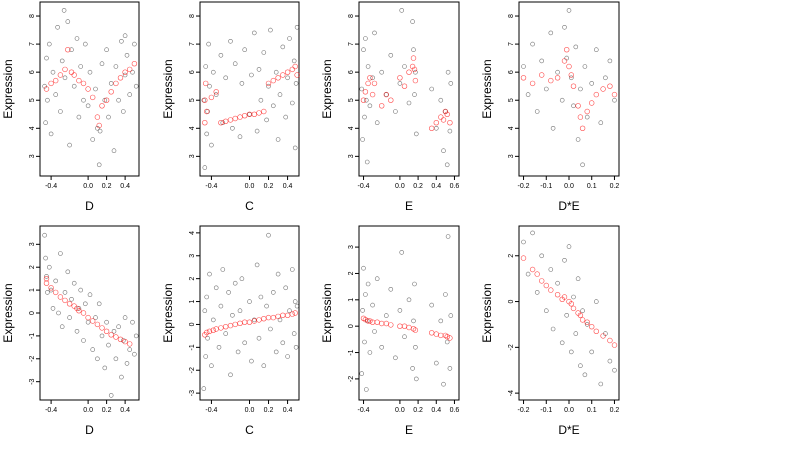 The image size is (800, 450). What do you see at coordinates (546, 410) in the screenshot?
I see `x-tick-label: -0.1` at bounding box center [546, 410].